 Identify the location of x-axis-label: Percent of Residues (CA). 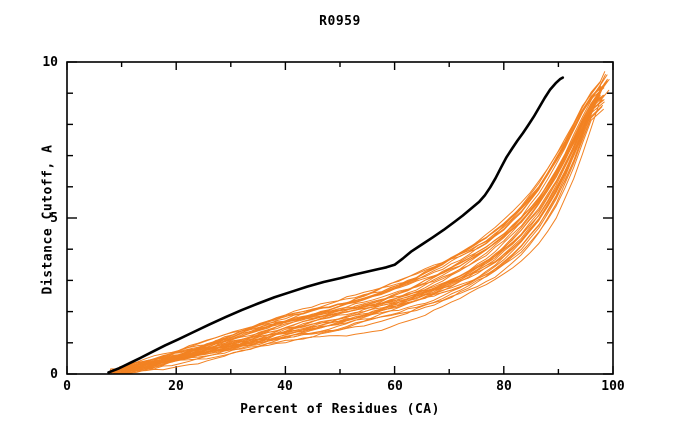
(340, 409).